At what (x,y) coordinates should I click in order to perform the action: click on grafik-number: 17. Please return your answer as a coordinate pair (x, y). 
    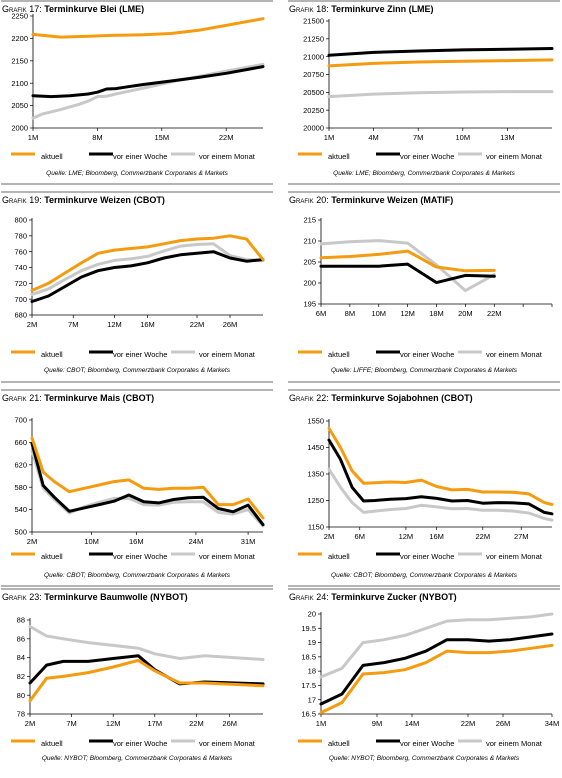
    Looking at the image, I should click on (34, 9).